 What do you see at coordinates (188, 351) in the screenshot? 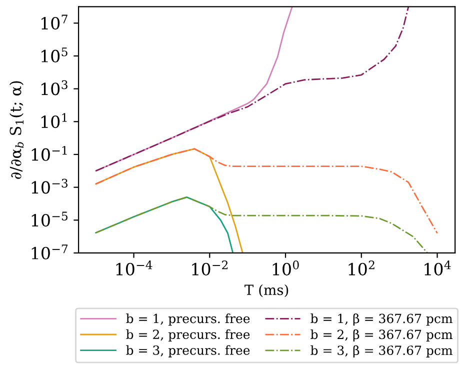
I see `legend-label: b = 3, precurs. free` at bounding box center [188, 351].